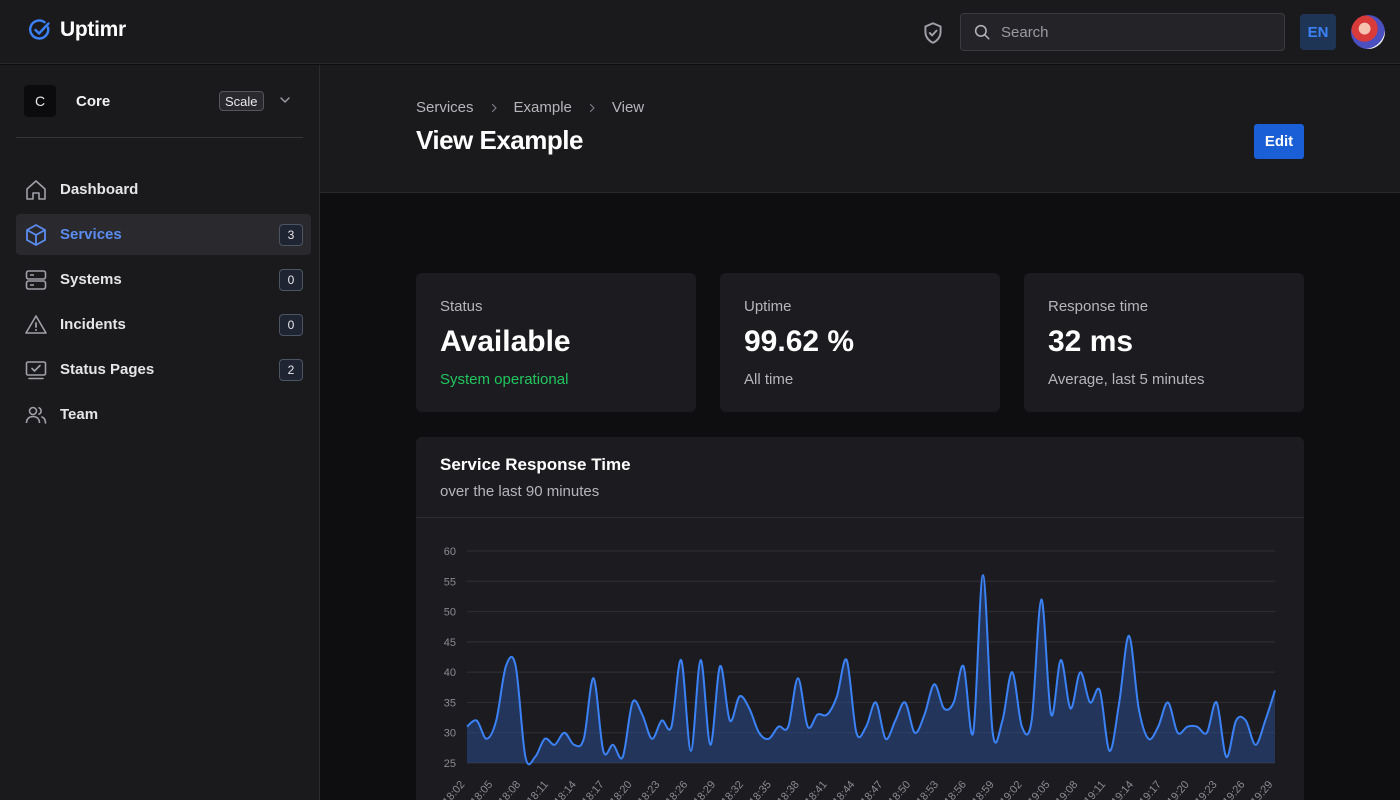  Describe the element at coordinates (1126, 379) in the screenshot. I see `card-subtext: Average, last 5 minutes` at that location.